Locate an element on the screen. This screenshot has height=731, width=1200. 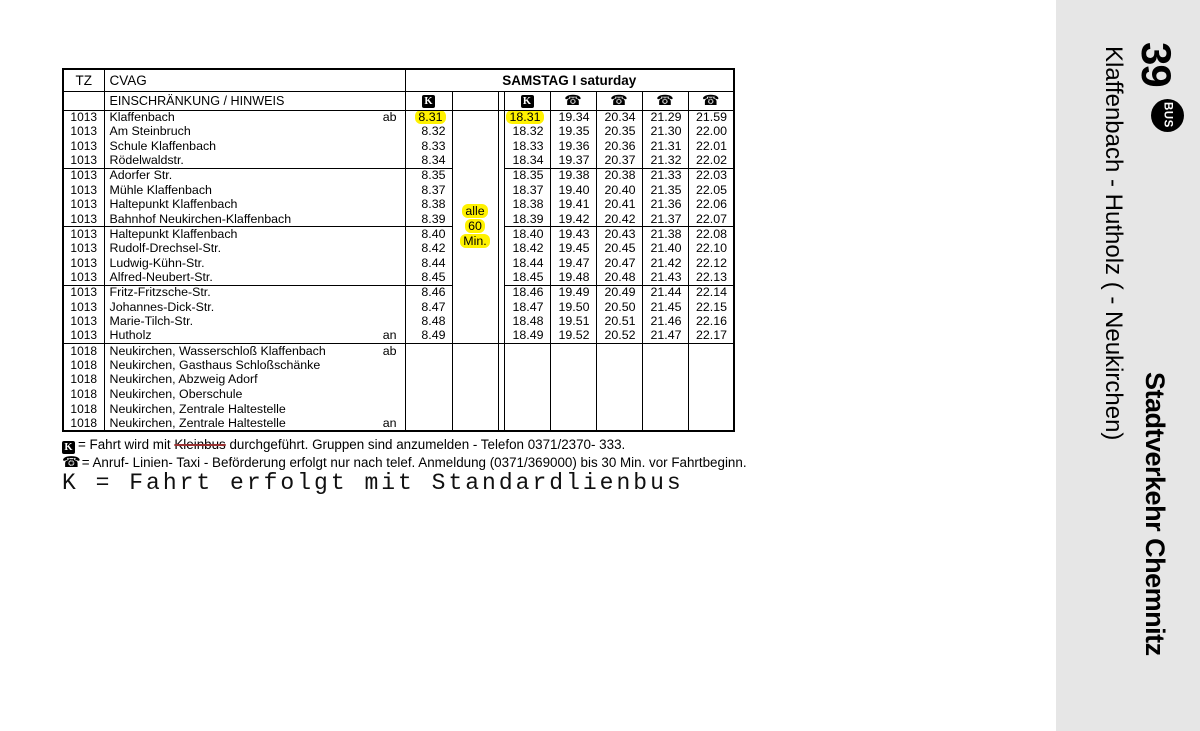
departure-marker: ab is located at coordinates (389, 350).